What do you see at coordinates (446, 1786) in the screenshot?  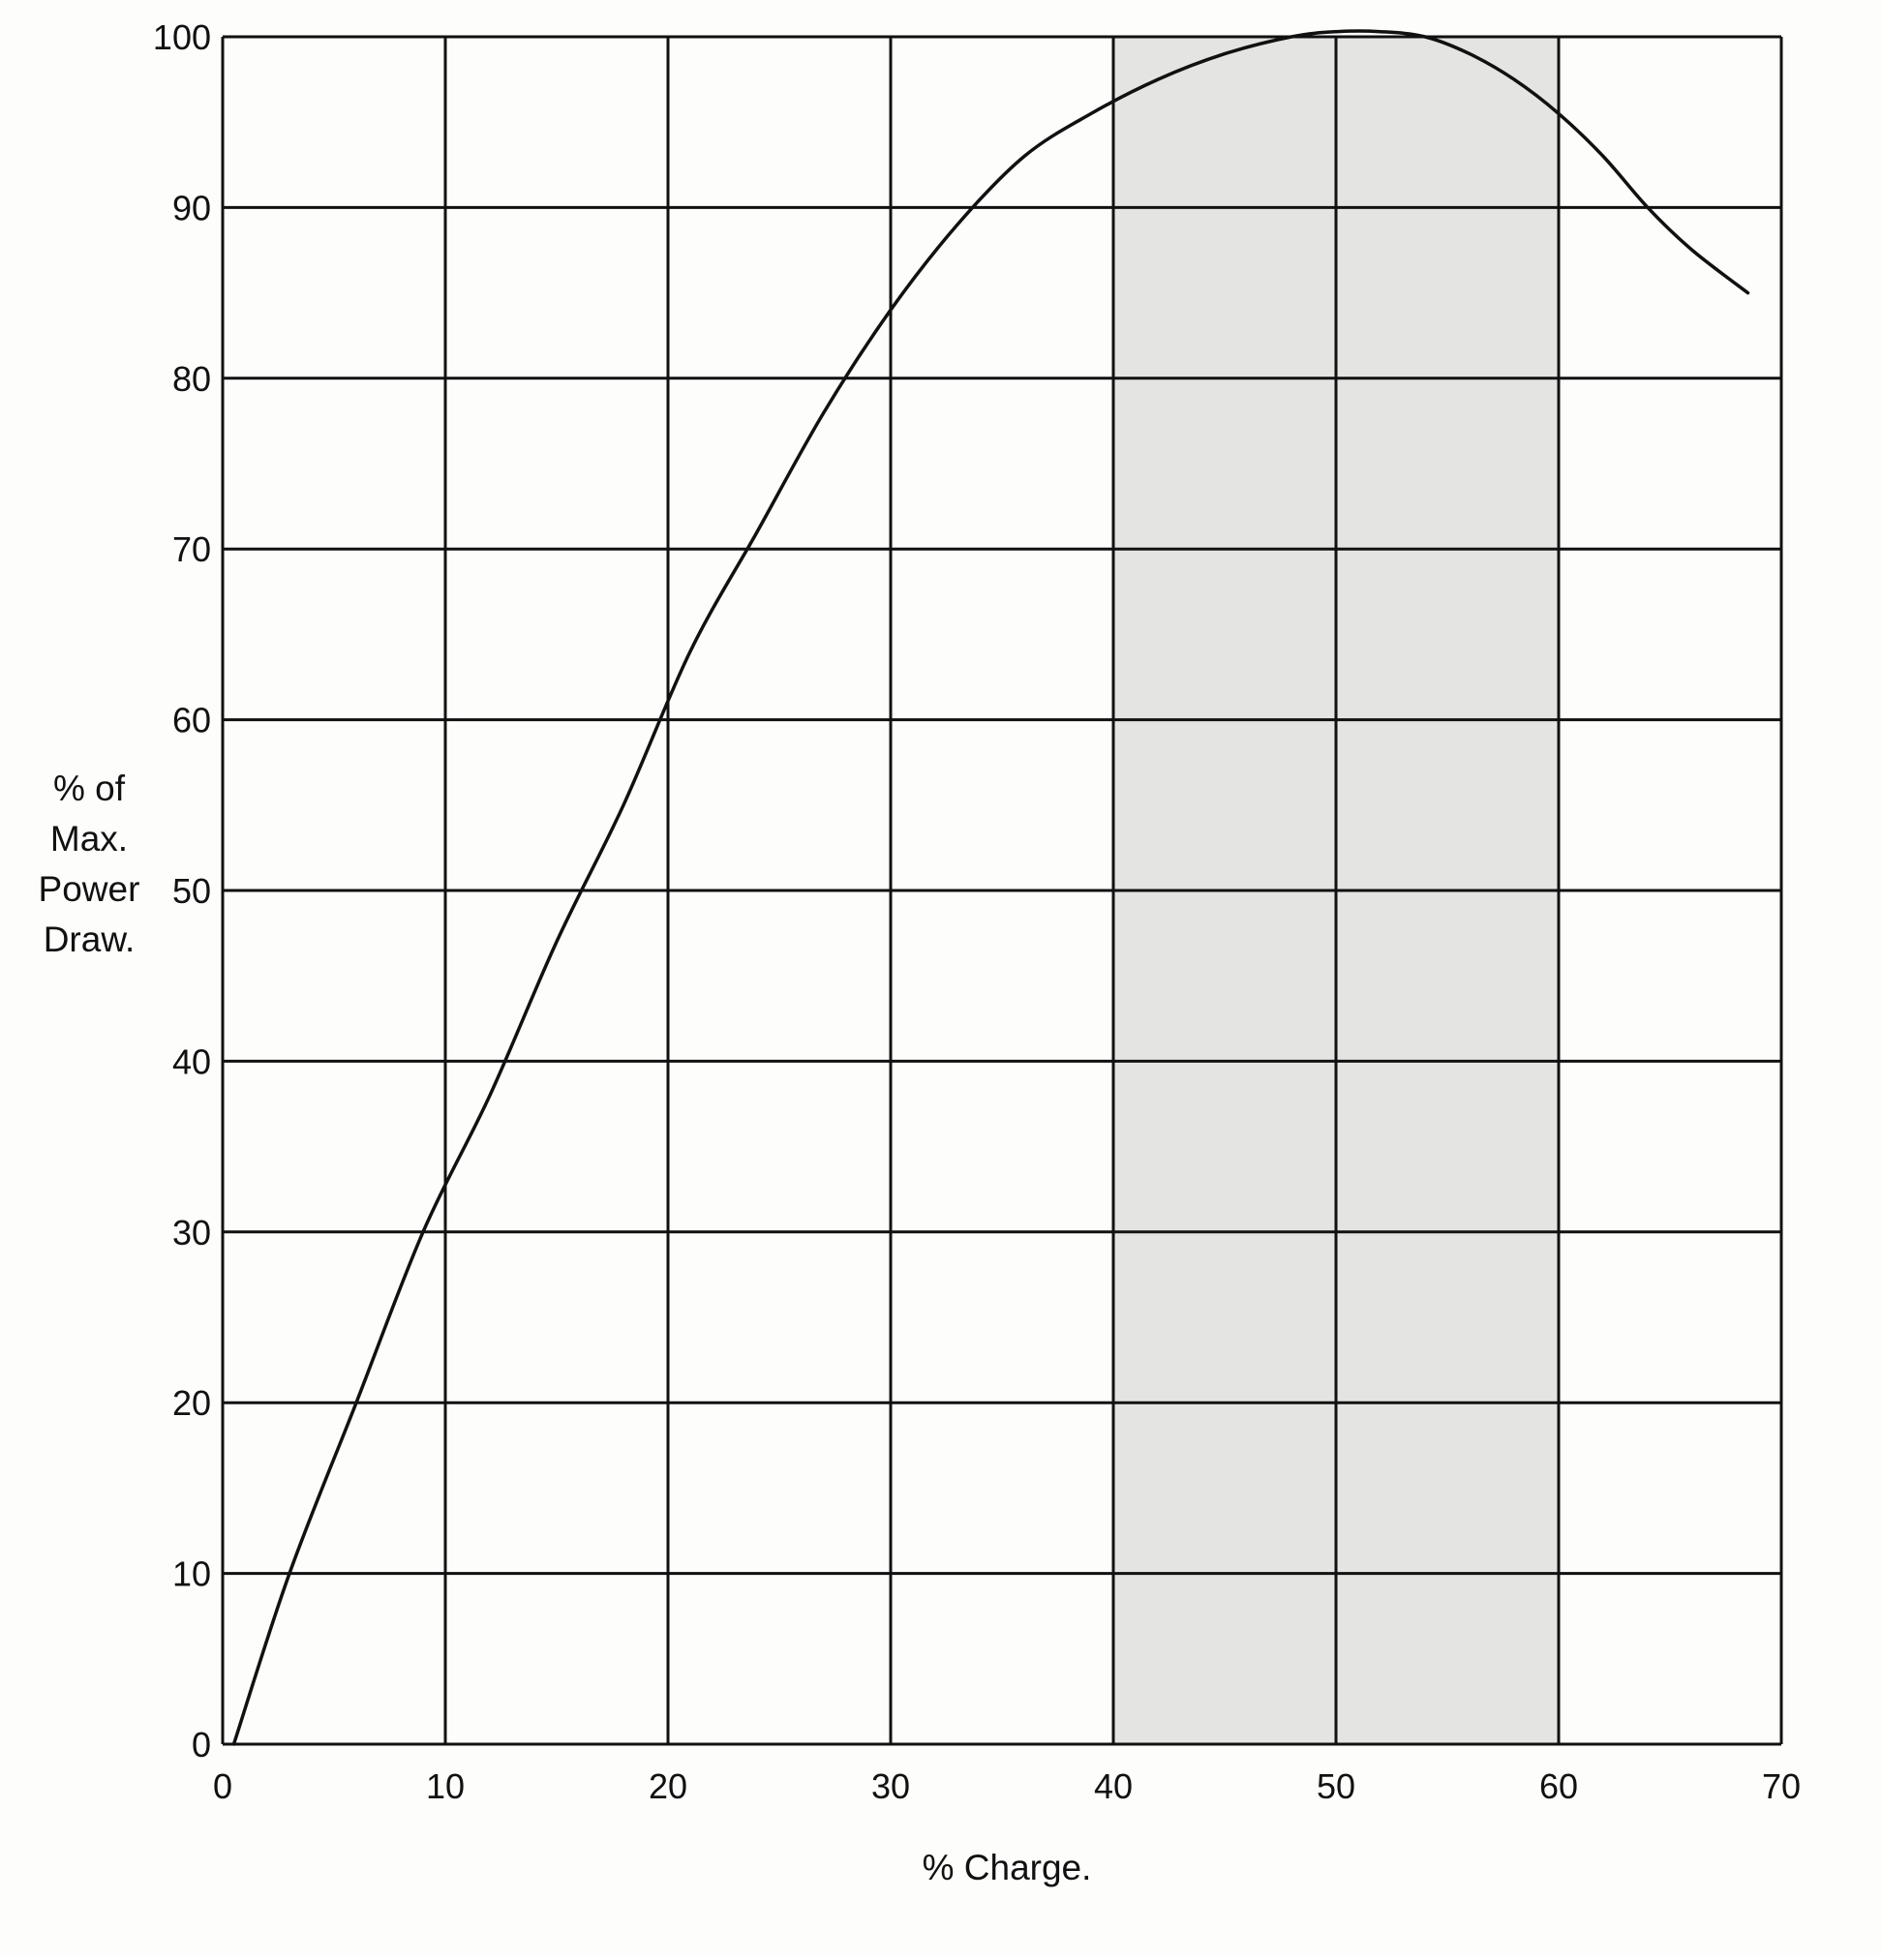 I see `x-tick-label-10: 10` at bounding box center [446, 1786].